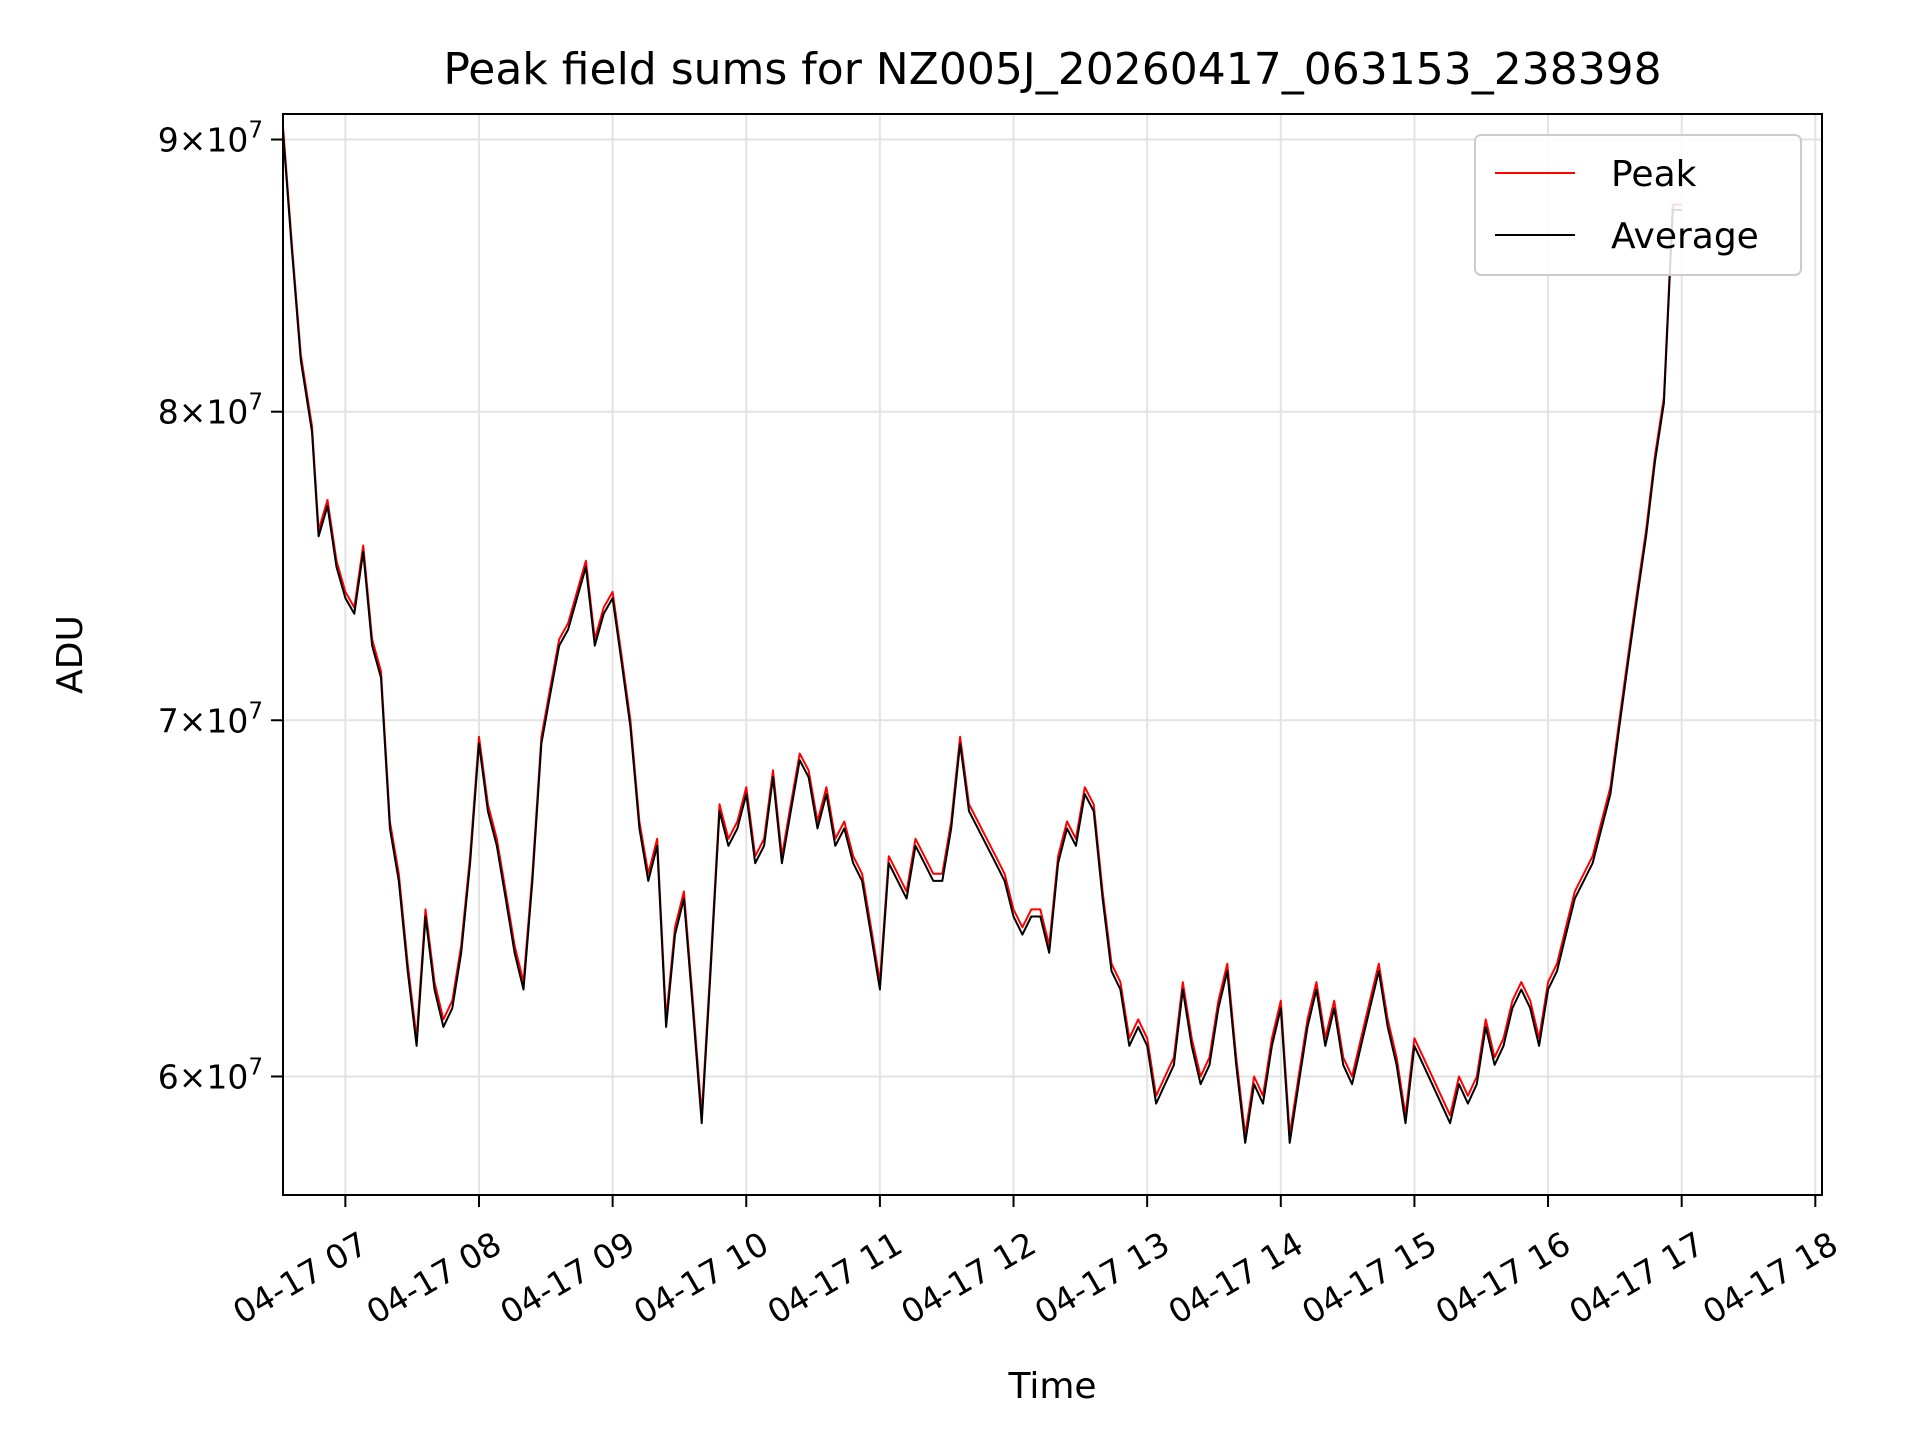 The image size is (1920, 1440). Describe the element at coordinates (168, 412) in the screenshot. I see `y-tick-mantissa: 8` at that location.